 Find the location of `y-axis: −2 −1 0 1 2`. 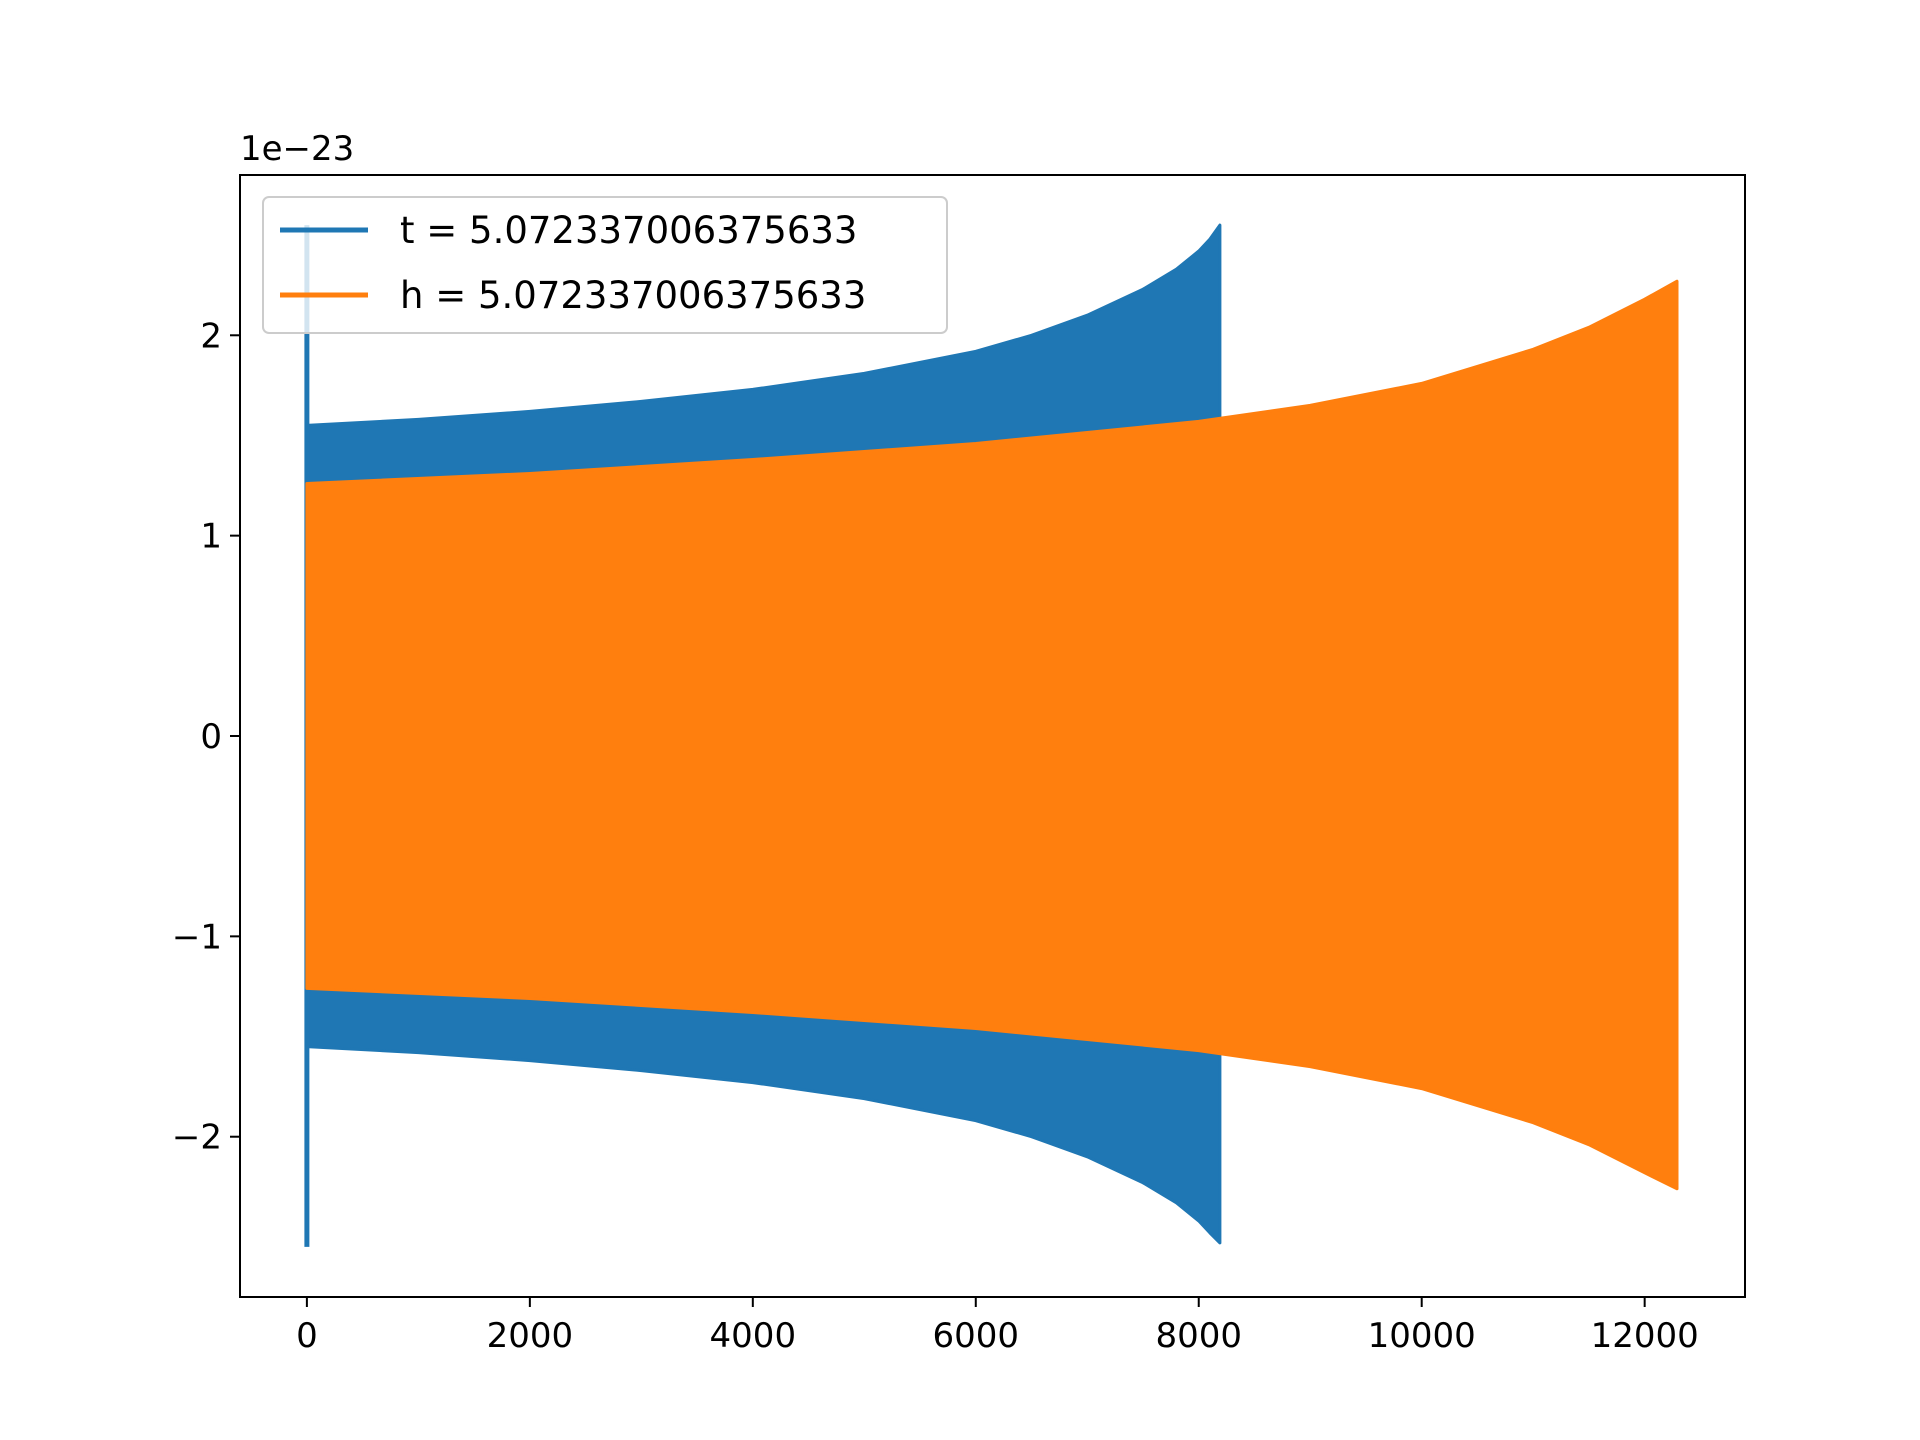

y-axis: −2 −1 0 1 2 is located at coordinates (206, 737).